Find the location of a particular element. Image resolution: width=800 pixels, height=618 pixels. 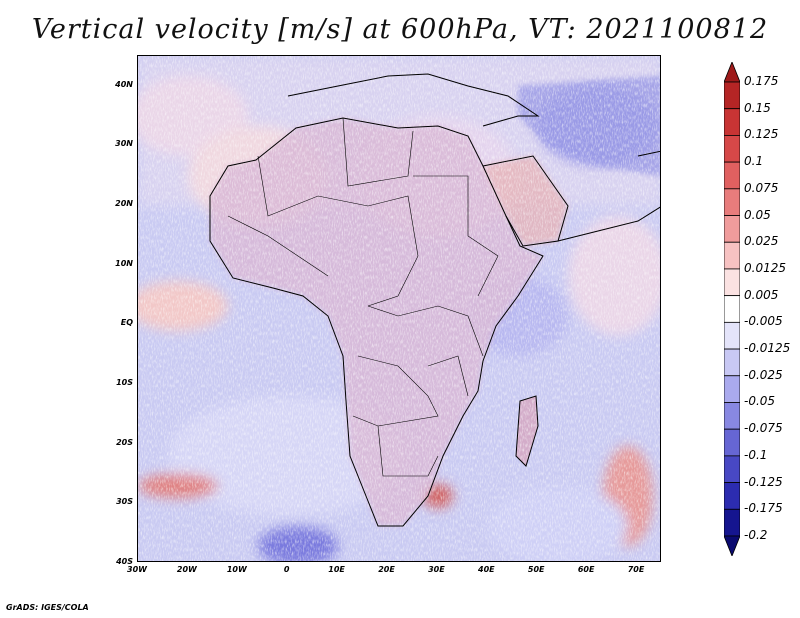

colorbar-label: 0.025 is located at coordinates (761, 241).